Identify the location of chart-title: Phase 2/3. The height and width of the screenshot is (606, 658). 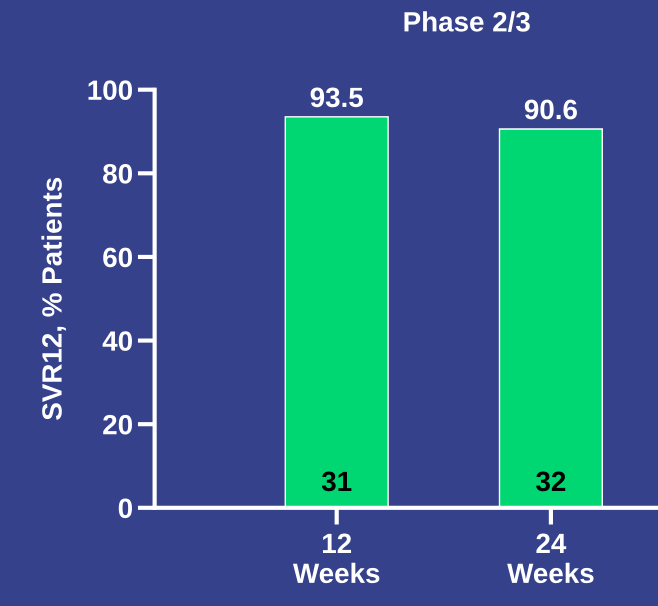
(467, 21).